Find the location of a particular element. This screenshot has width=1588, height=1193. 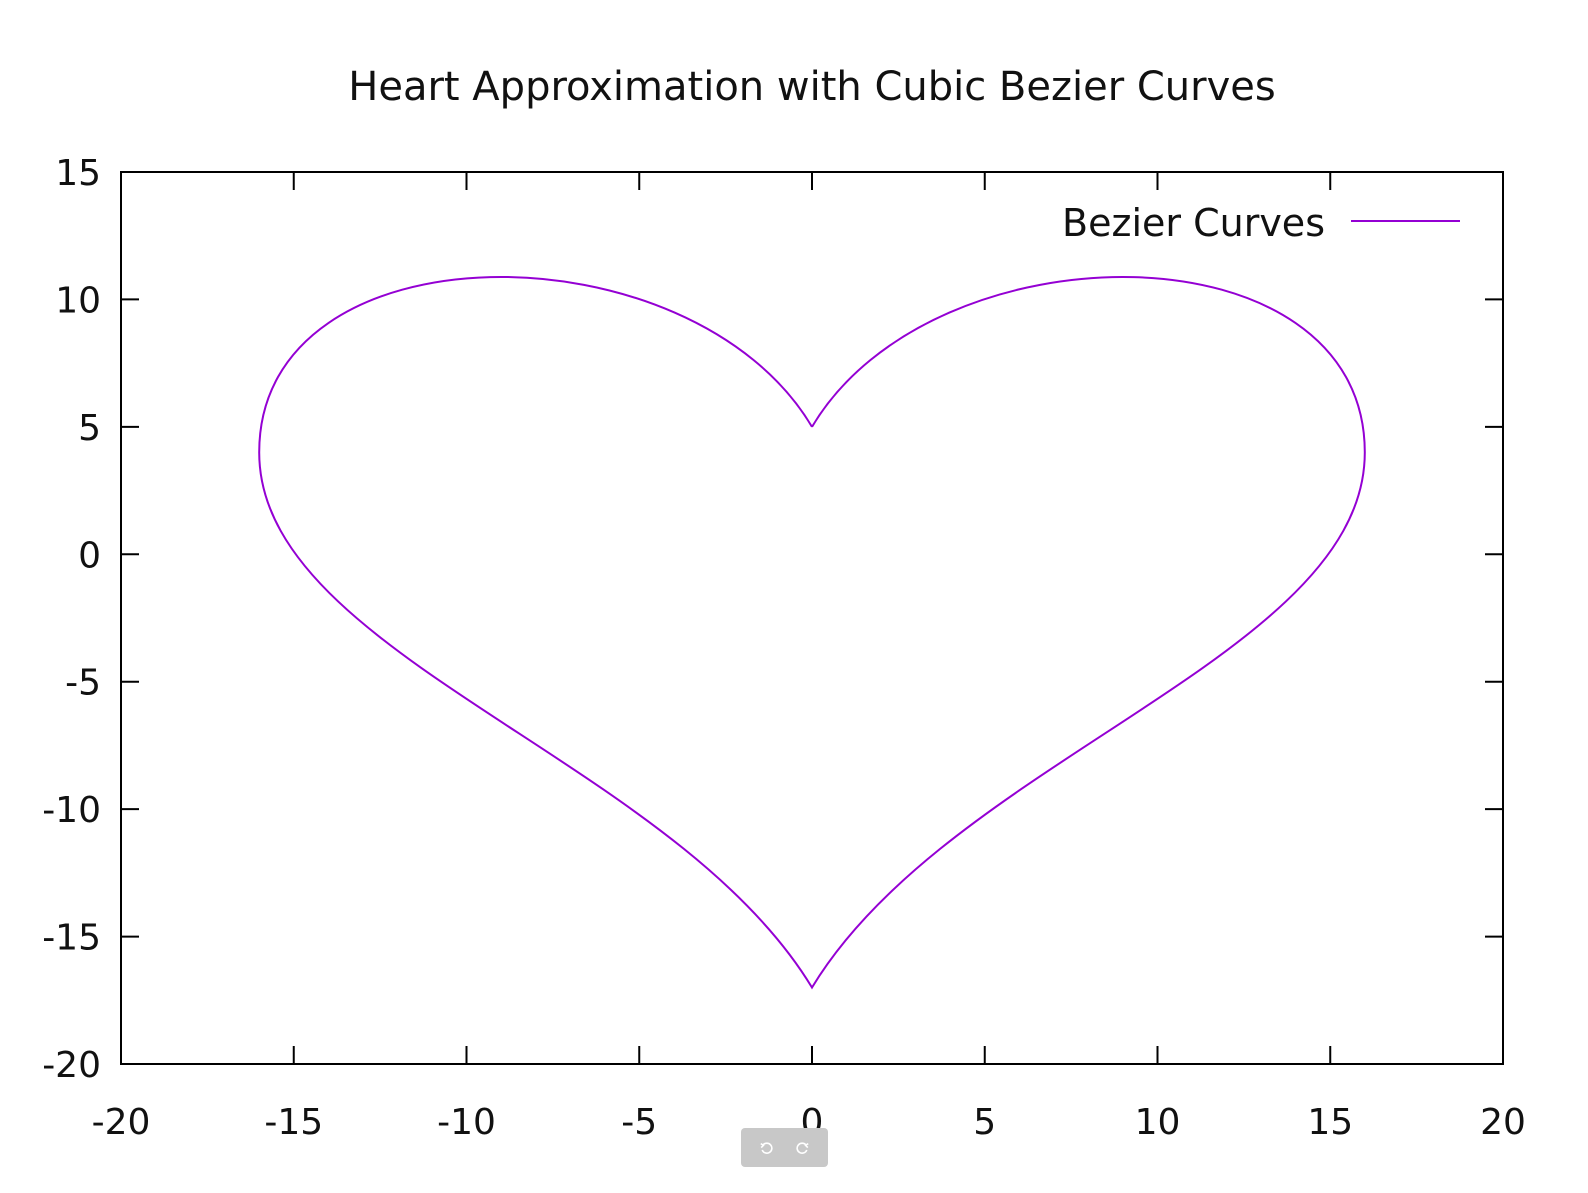

y-tick-label: -20 is located at coordinates (71, 1065).